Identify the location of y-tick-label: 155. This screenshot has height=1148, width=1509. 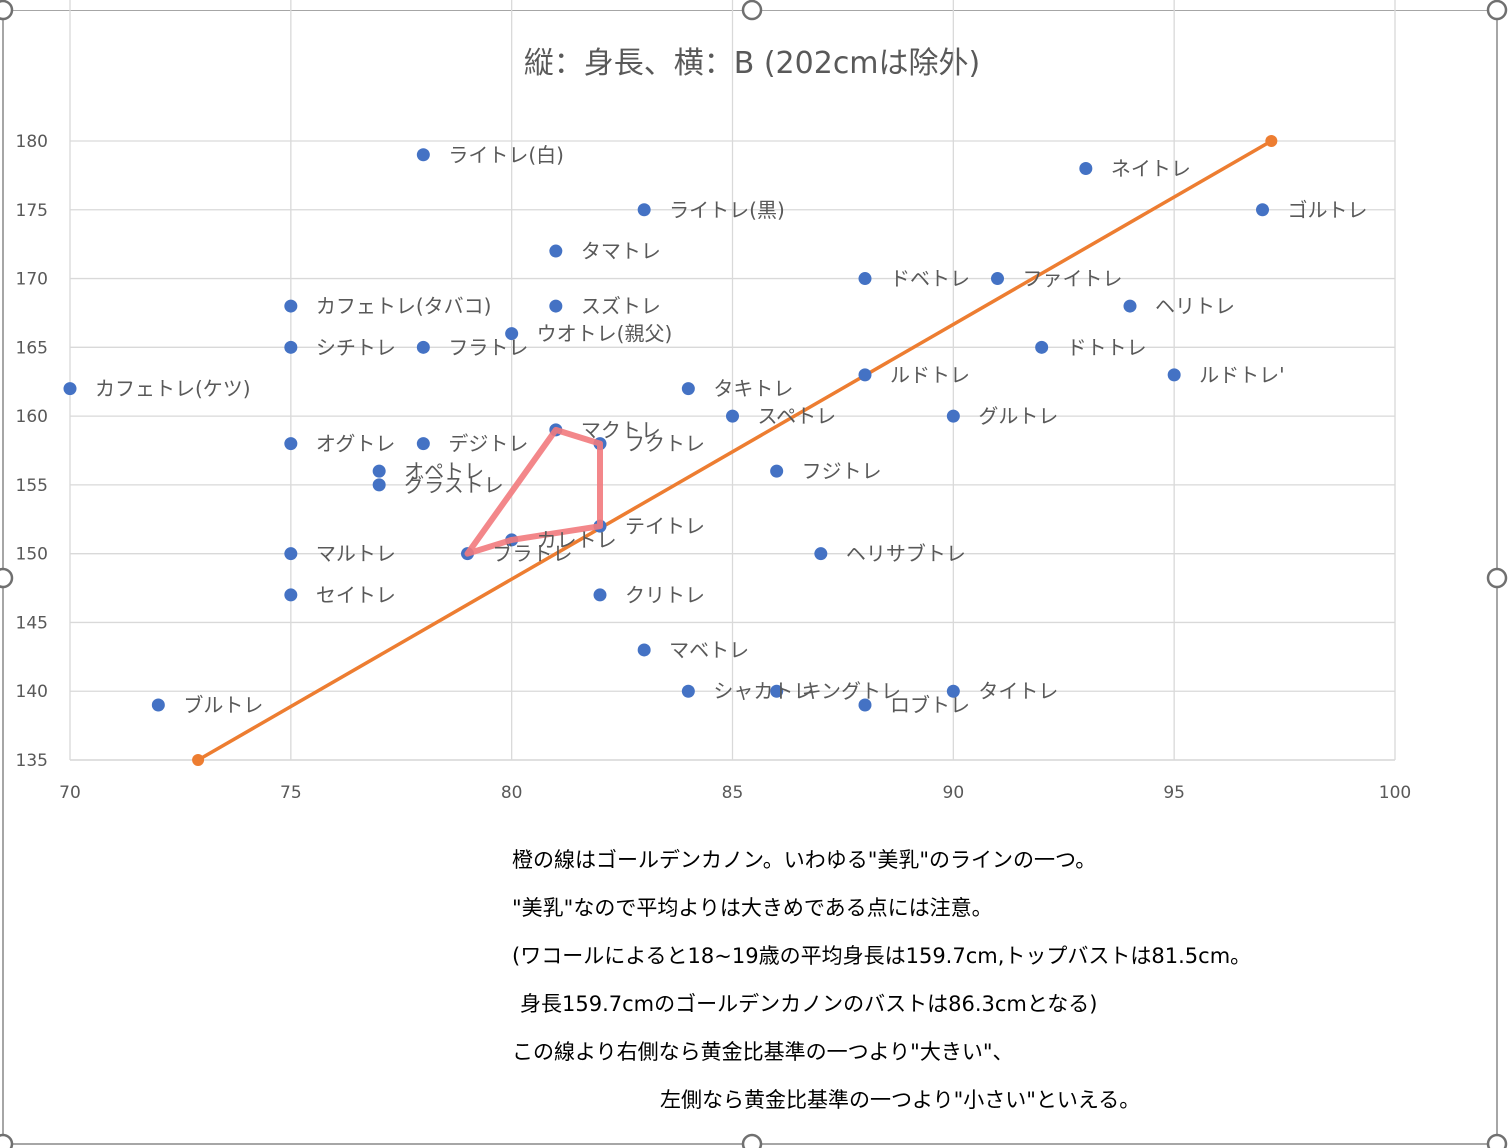
(32, 486).